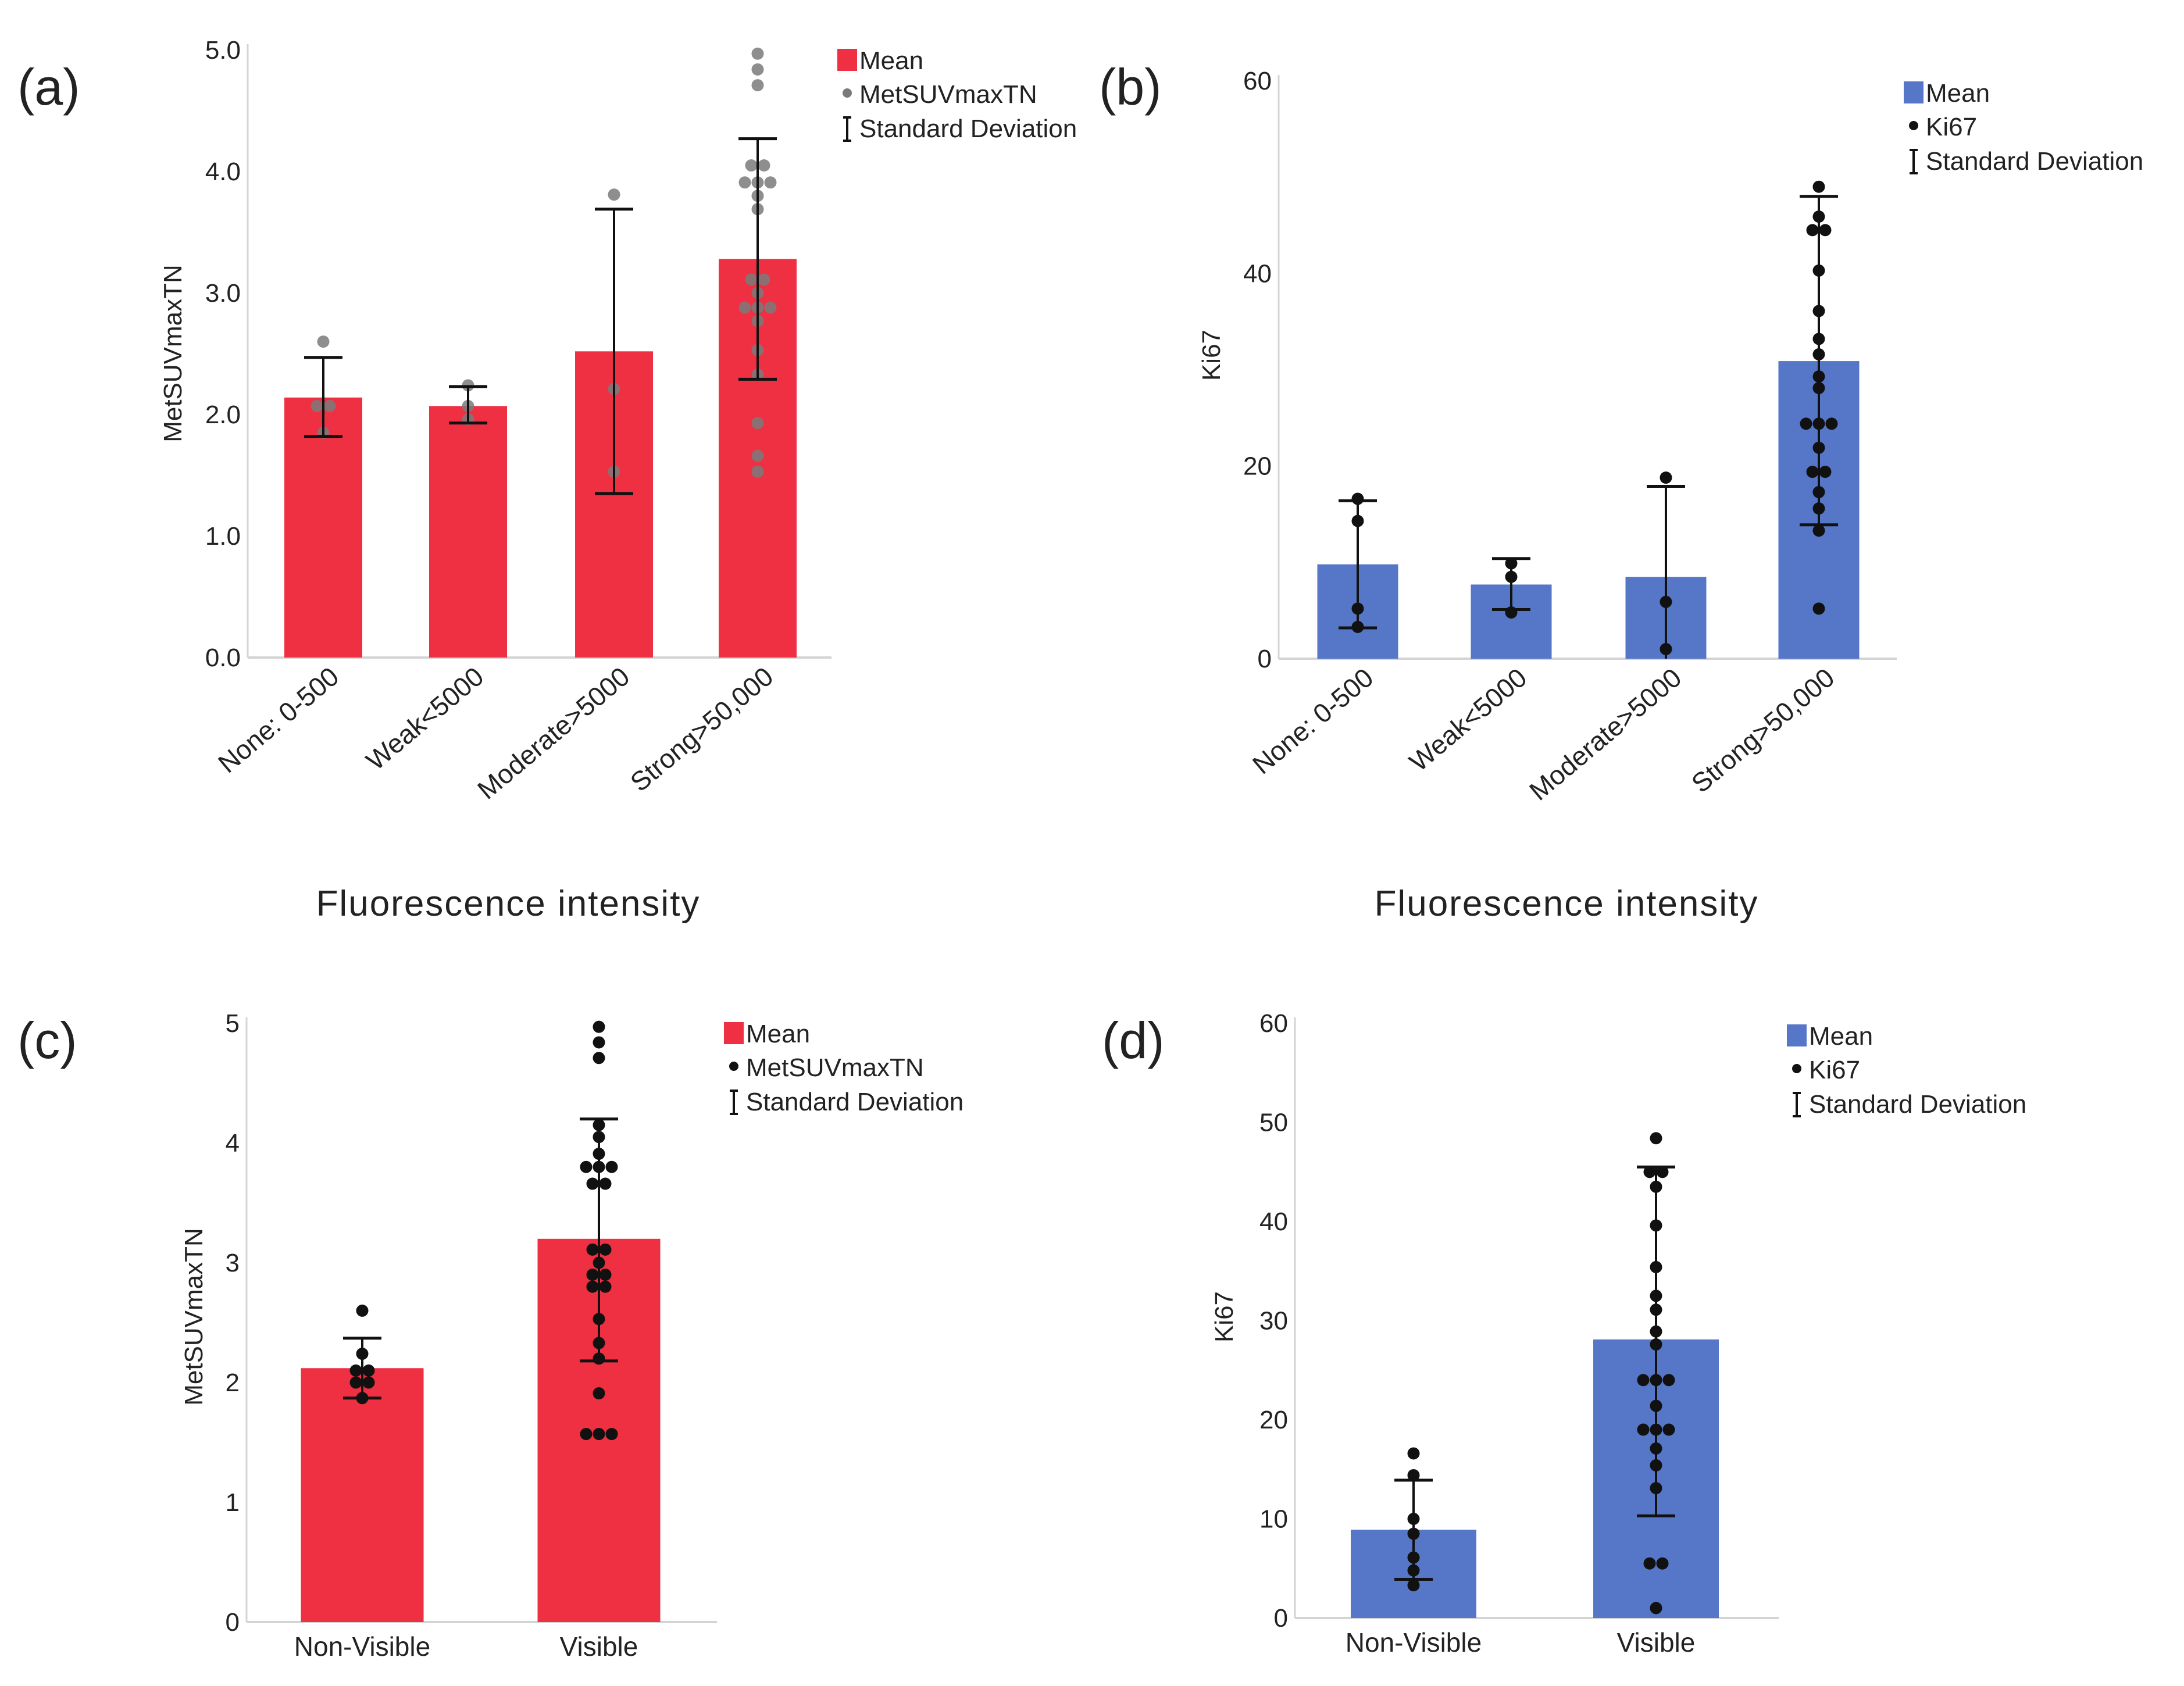  What do you see at coordinates (1130, 87) in the screenshot?
I see `panel-label: (b)` at bounding box center [1130, 87].